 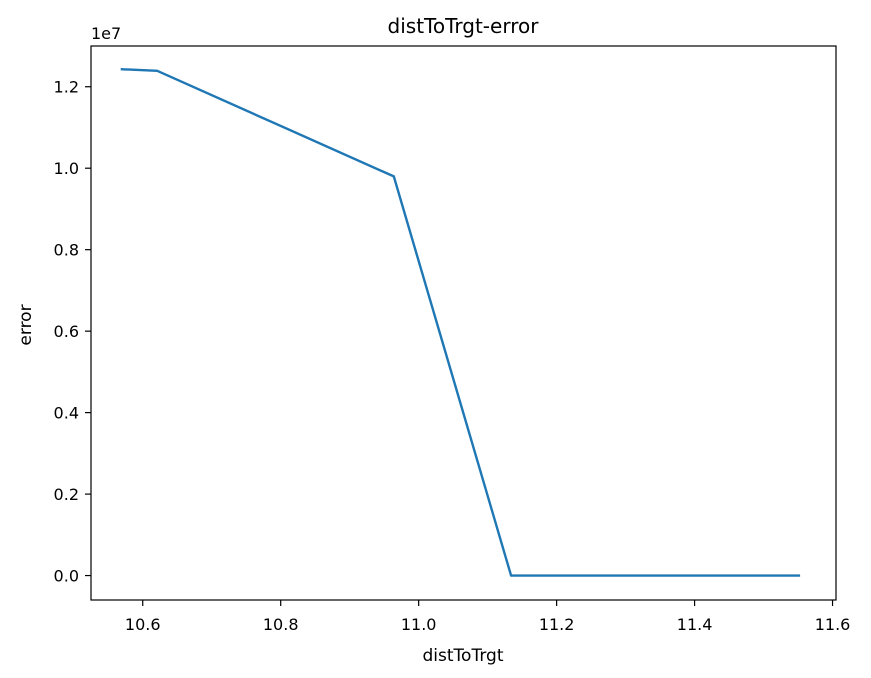 What do you see at coordinates (66, 168) in the screenshot?
I see `y-tick-label: 1.0` at bounding box center [66, 168].